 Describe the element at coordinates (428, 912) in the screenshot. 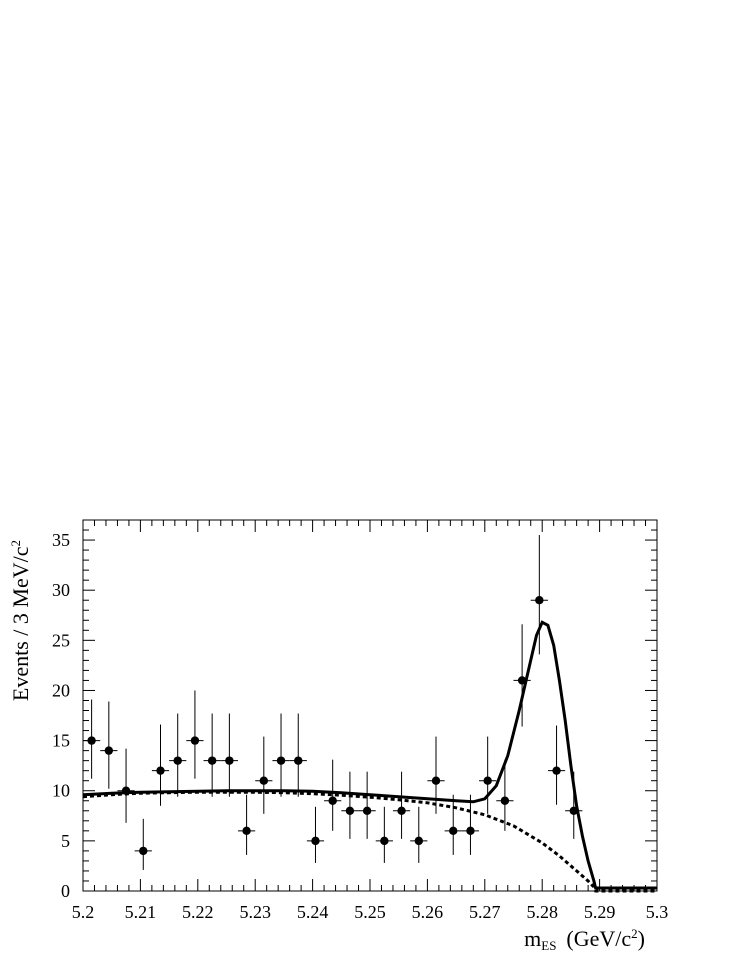

I see `x-tick-label: 5.26` at that location.